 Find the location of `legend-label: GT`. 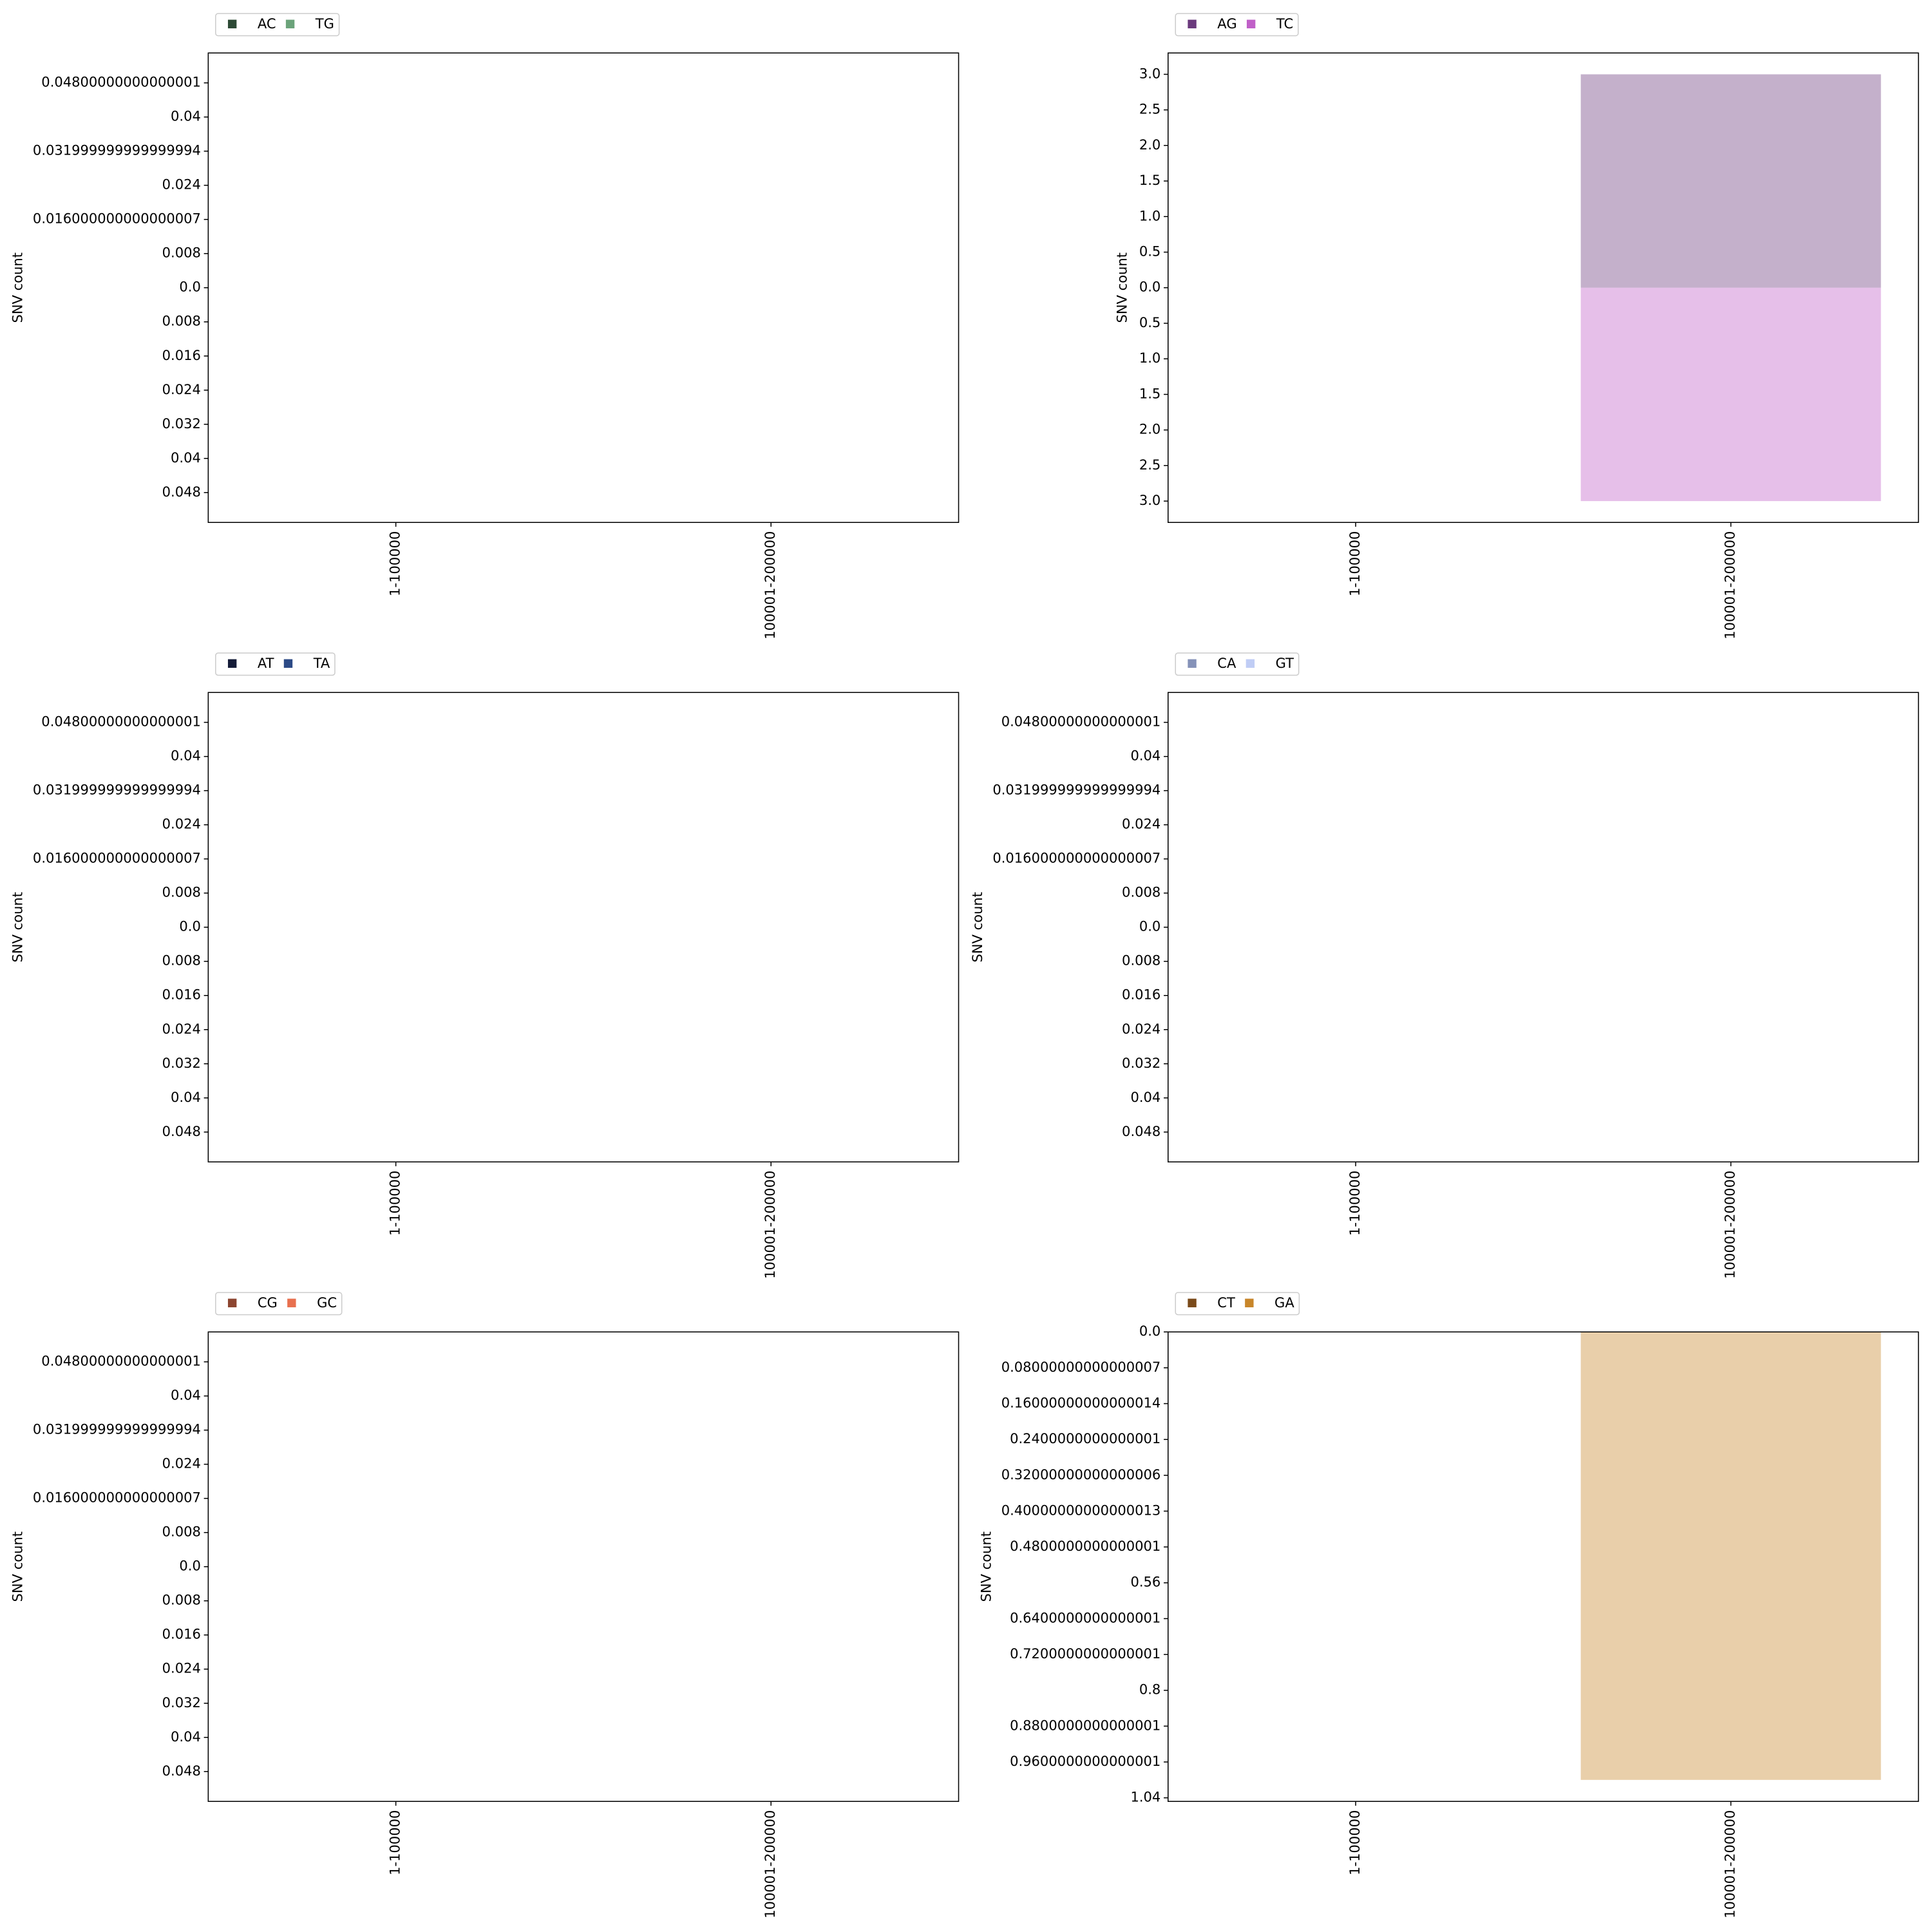

legend-label: GT is located at coordinates (1285, 663).